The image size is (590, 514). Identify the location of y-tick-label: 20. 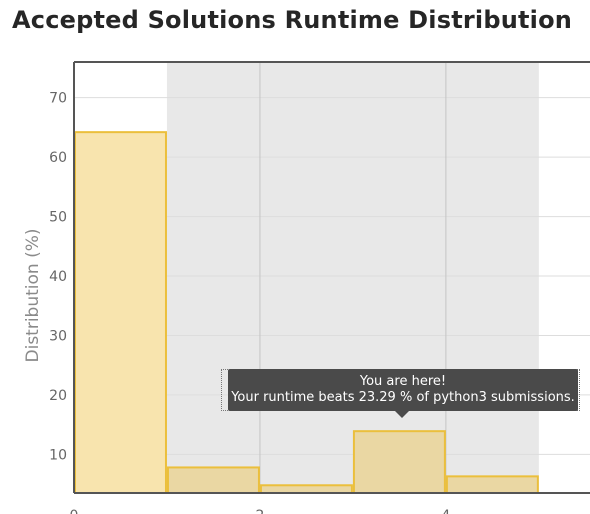
(58, 396).